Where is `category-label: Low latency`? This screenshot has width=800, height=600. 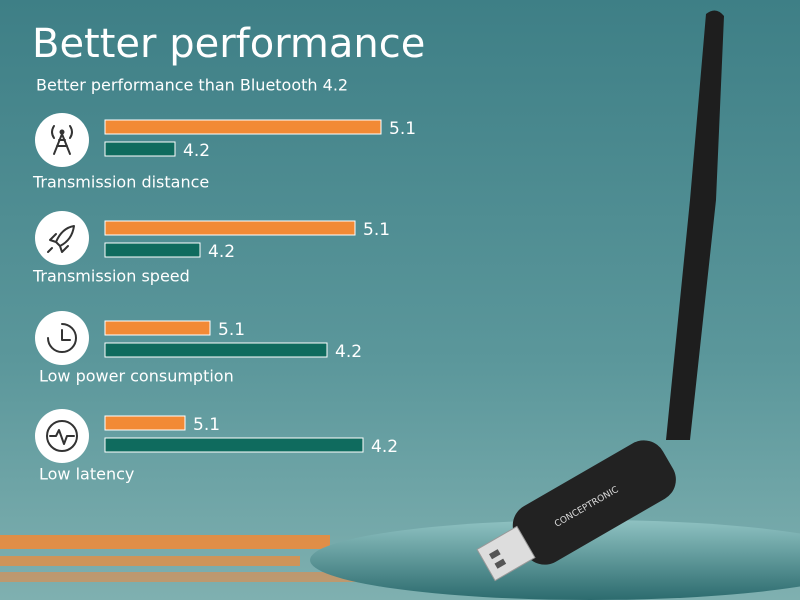
category-label: Low latency is located at coordinates (86, 474).